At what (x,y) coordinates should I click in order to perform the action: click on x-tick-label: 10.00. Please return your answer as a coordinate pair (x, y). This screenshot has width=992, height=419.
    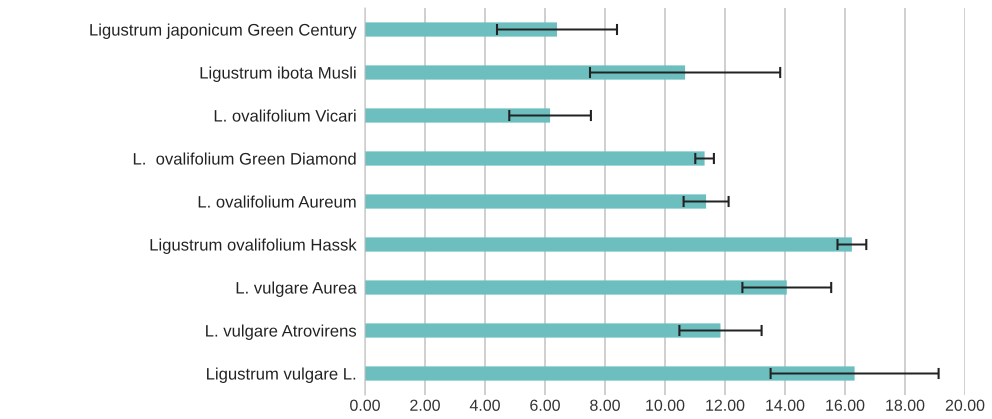
    Looking at the image, I should click on (665, 405).